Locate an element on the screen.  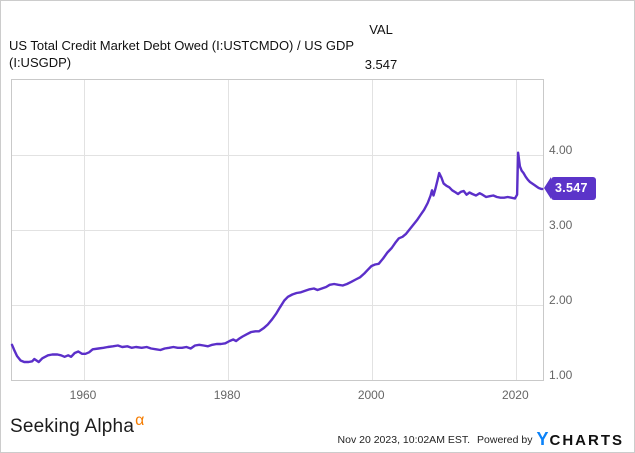
y-tick-label: 3.00 is located at coordinates (561, 225).